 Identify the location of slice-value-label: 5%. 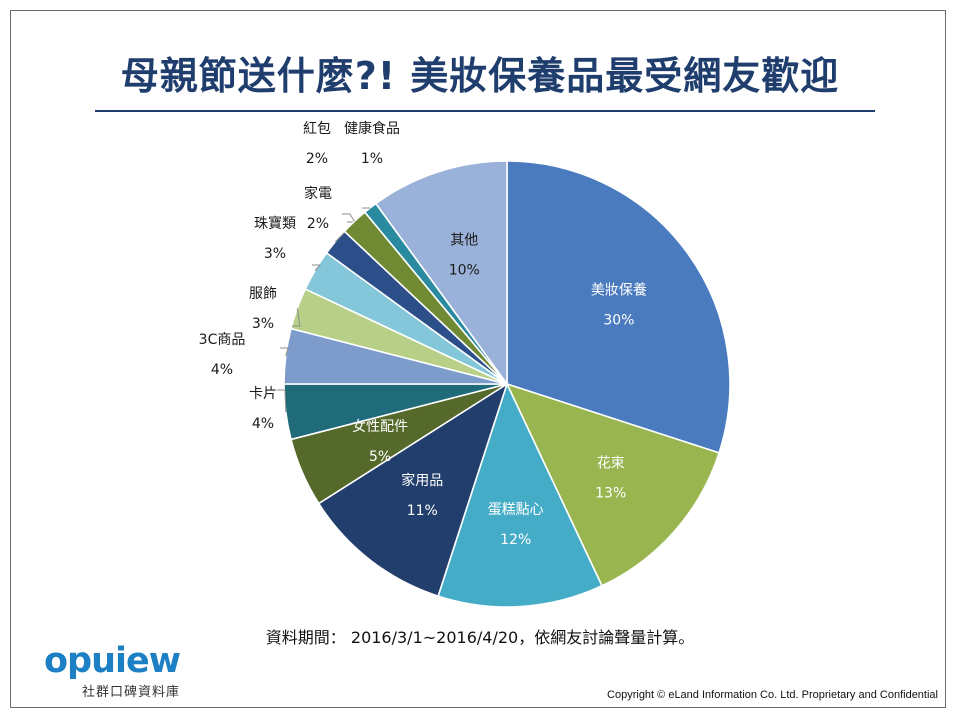
(380, 457).